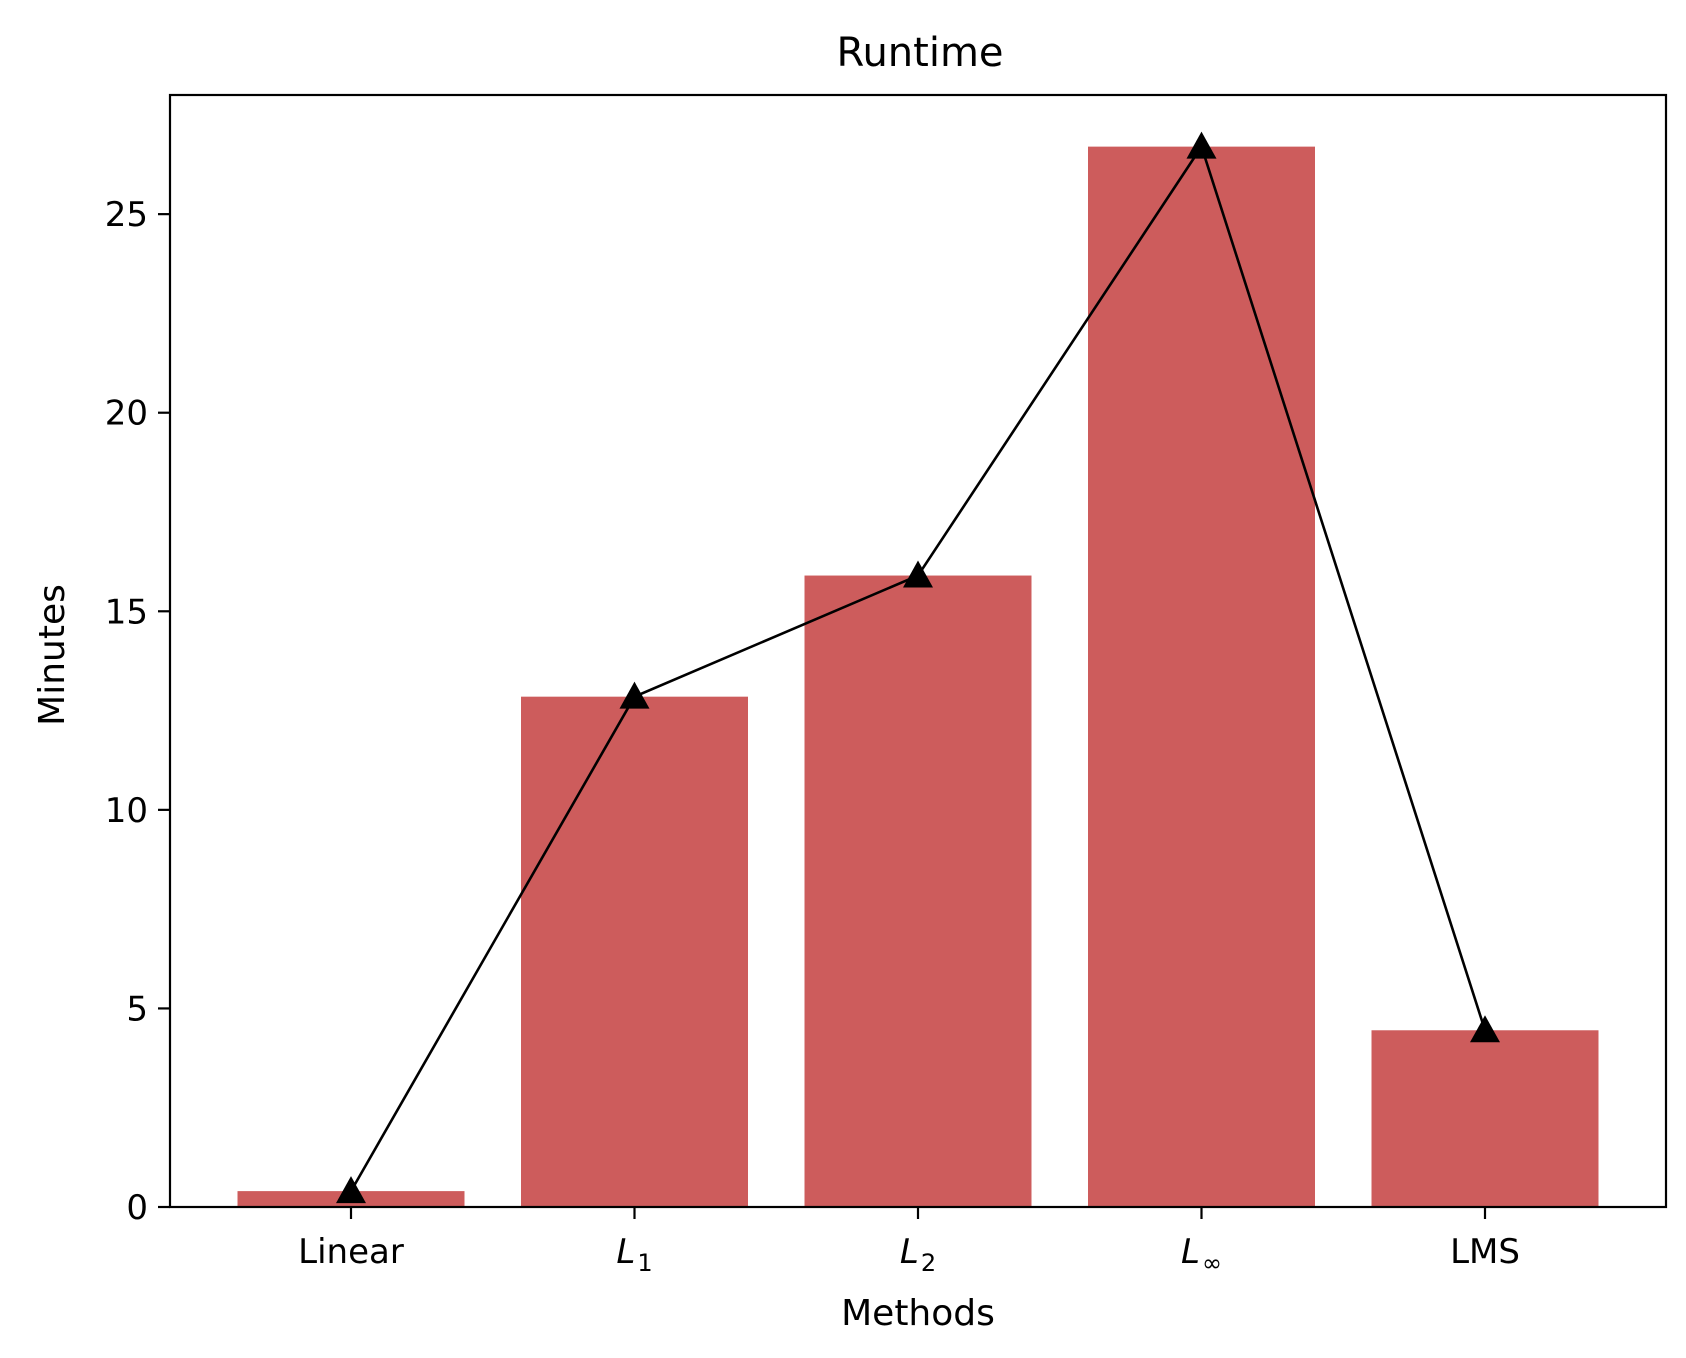 This screenshot has width=1686, height=1358. I want to click on x-tick-label-4: LMS, so click(1485, 1252).